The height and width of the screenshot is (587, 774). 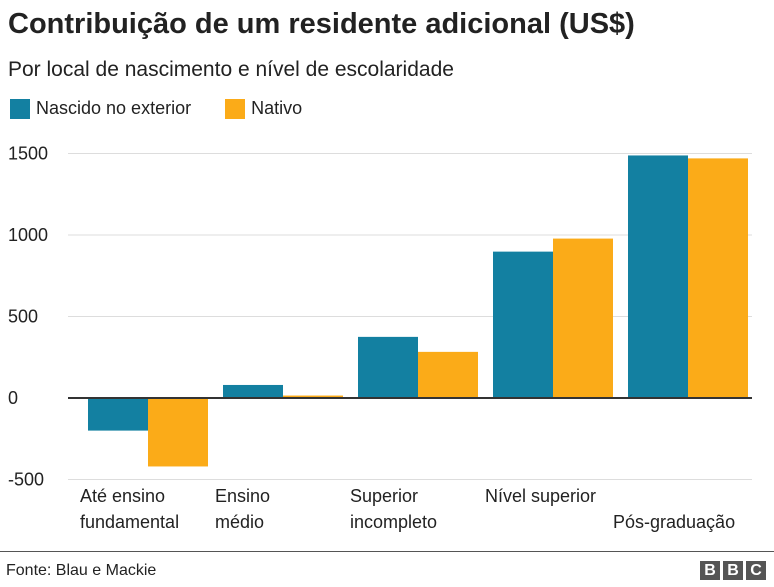 I want to click on x-tick-label: Superior, so click(x=384, y=496).